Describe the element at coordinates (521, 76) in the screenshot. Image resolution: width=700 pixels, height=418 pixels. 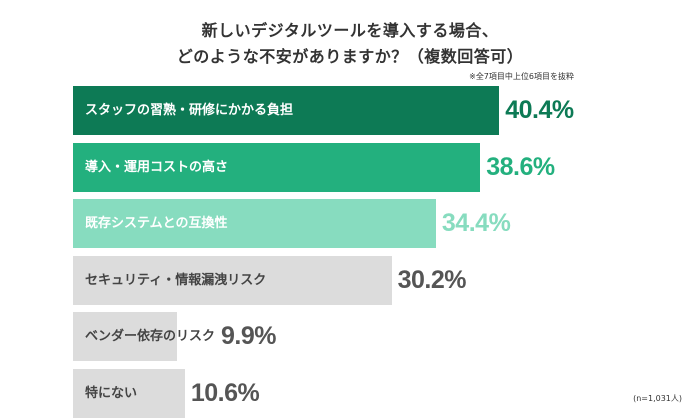
I see `chart-note: ※全7項目中上位6項目を抜粋` at that location.